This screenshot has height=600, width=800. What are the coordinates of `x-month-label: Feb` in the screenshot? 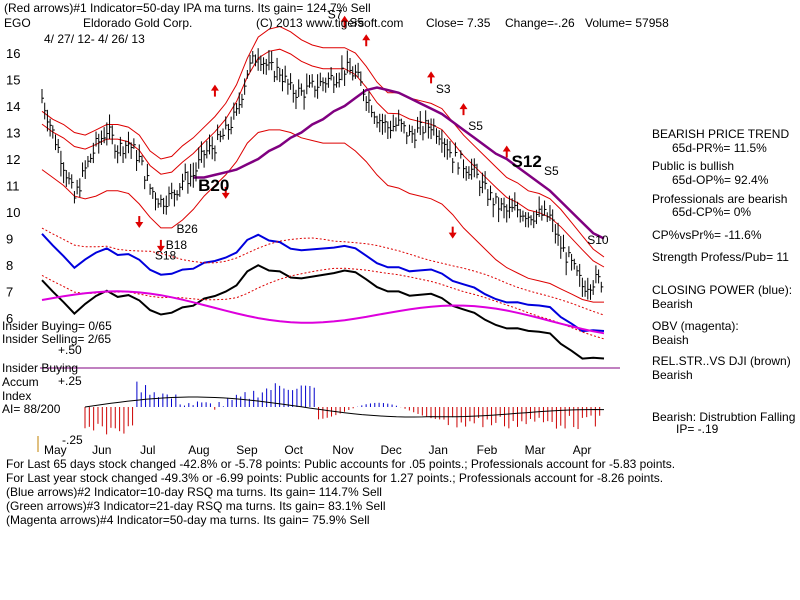 It's located at (487, 450).